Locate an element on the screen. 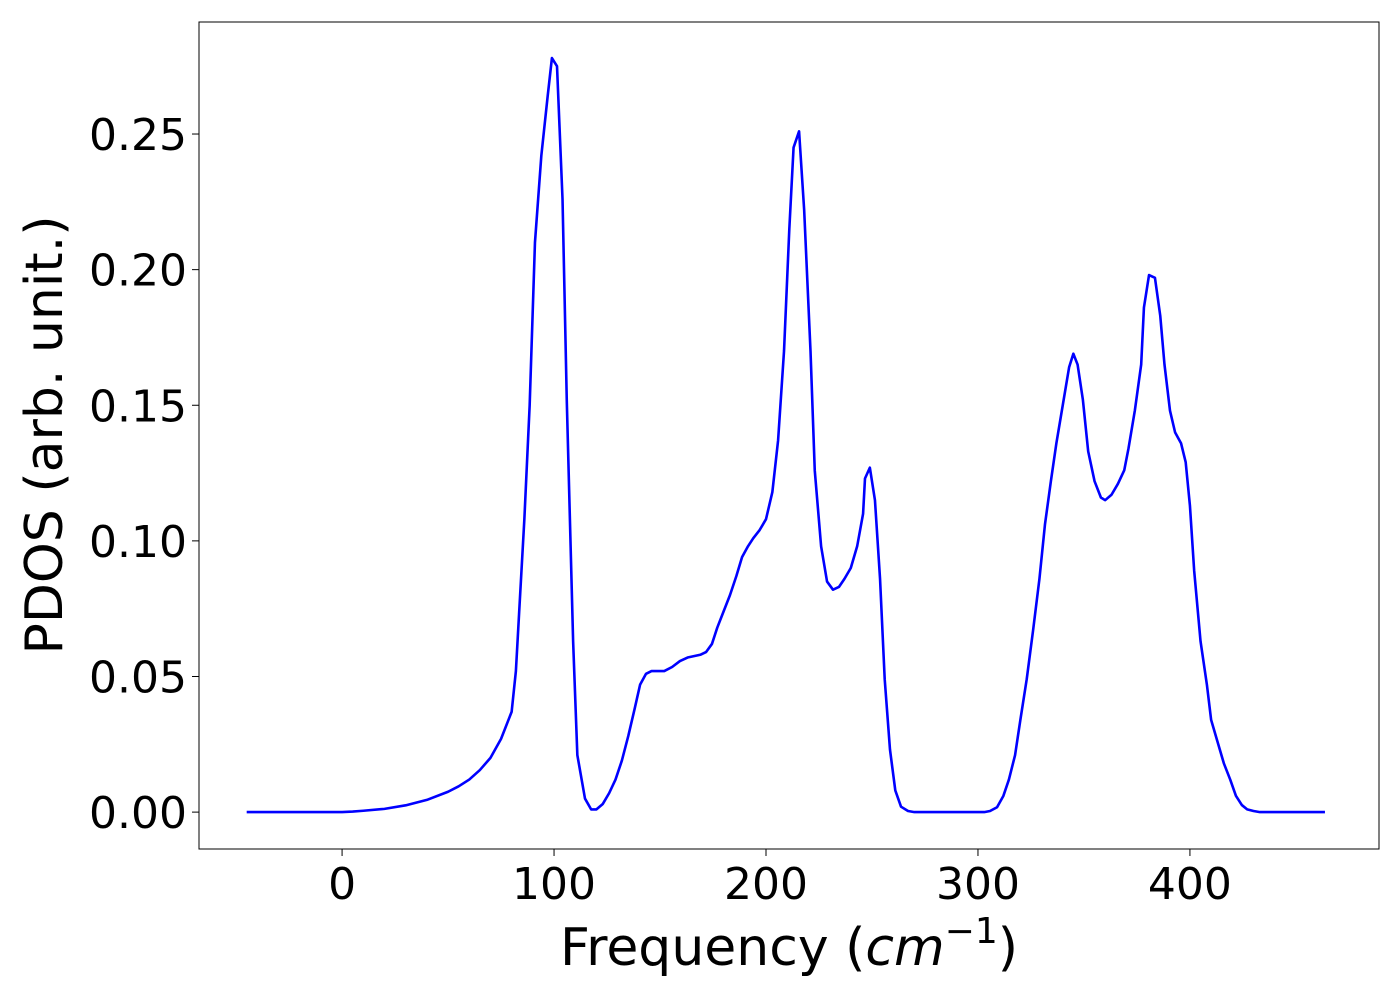 This screenshot has width=1400, height=1000. x-tick-label: 400 is located at coordinates (1190, 884).